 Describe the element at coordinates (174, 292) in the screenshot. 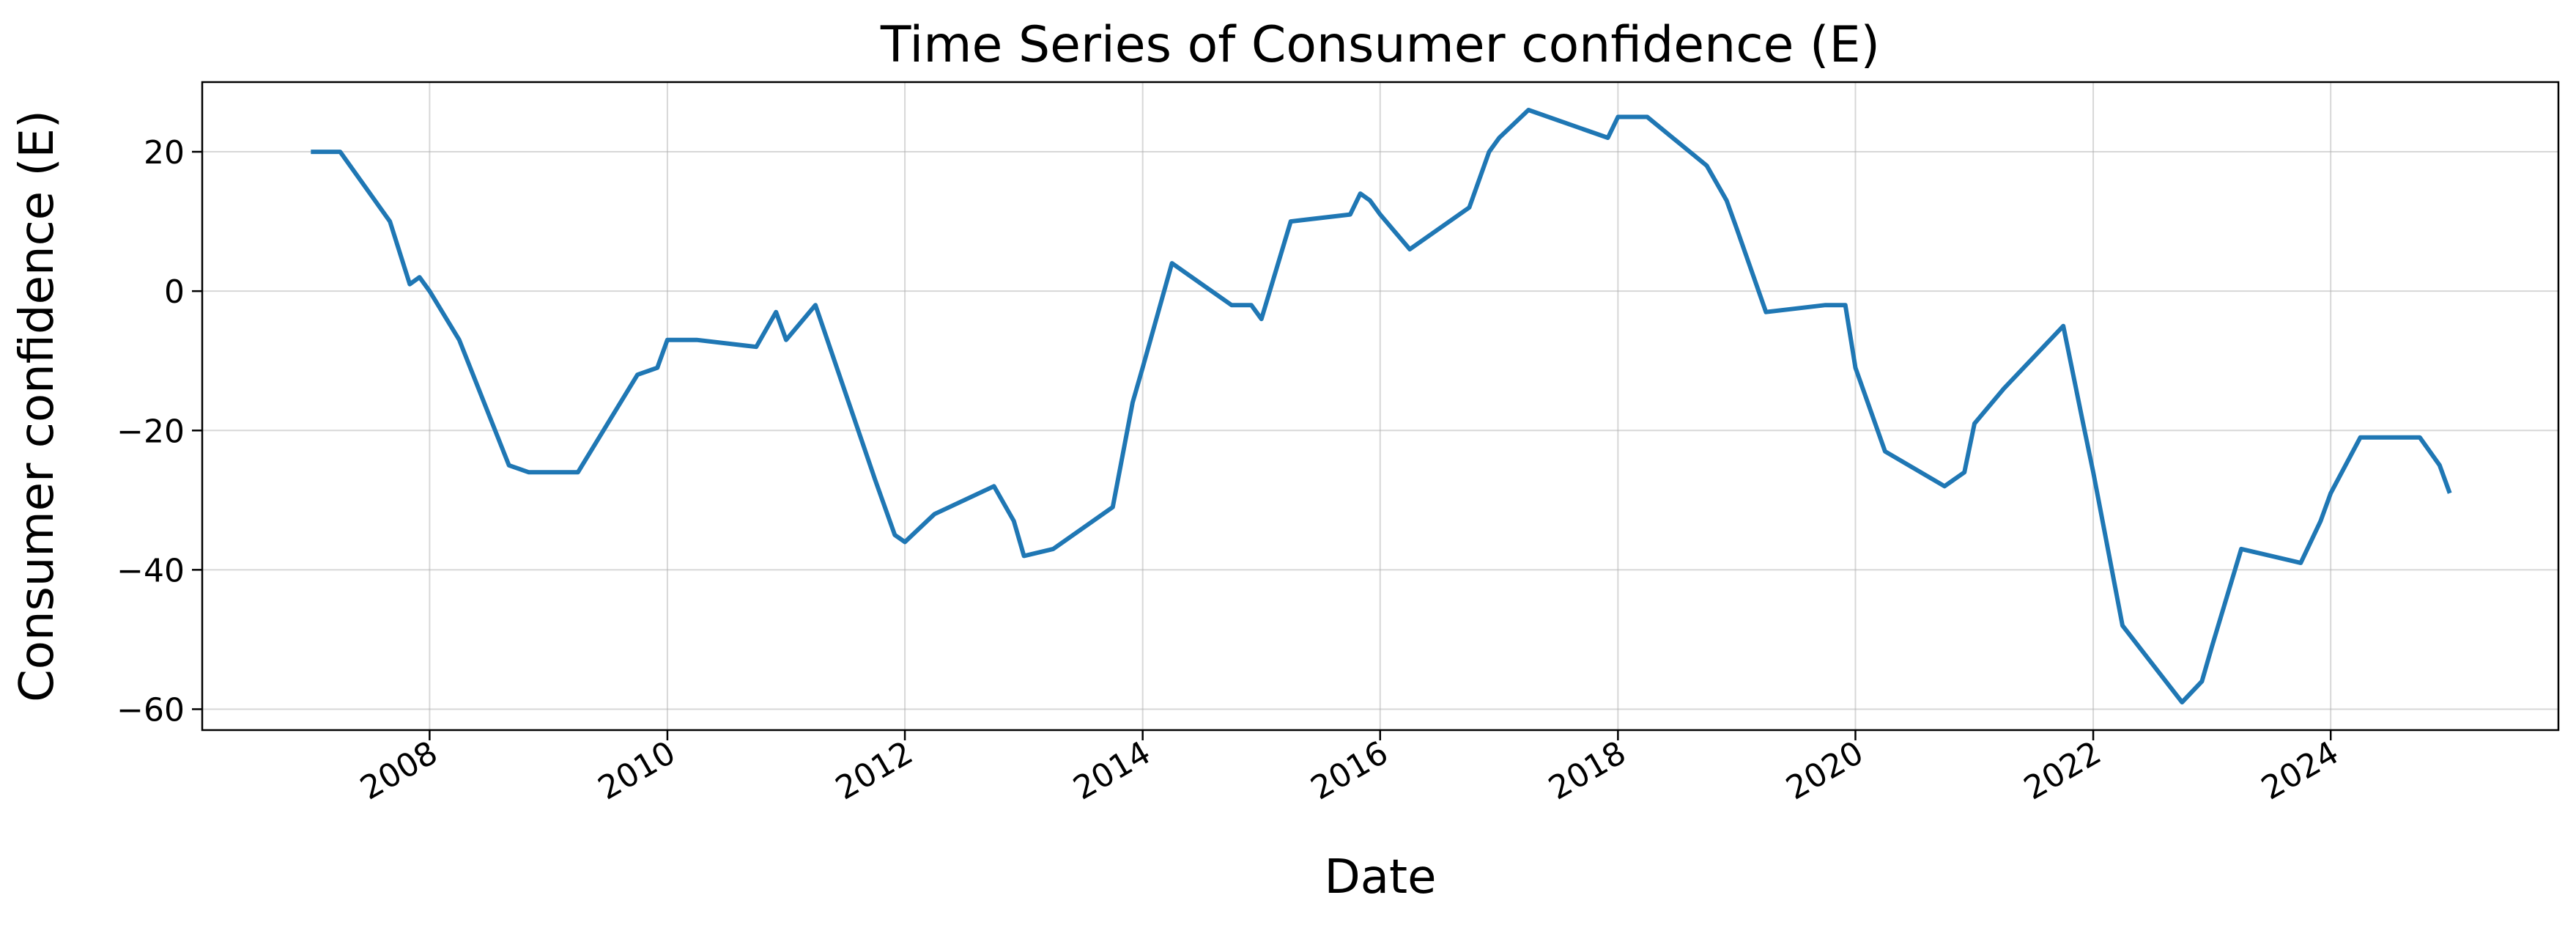

I see `y-tick-label: 0` at that location.